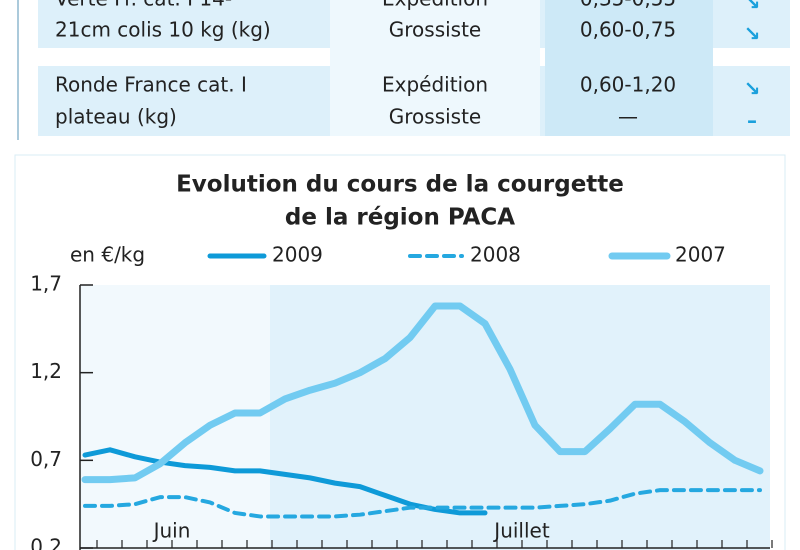 The height and width of the screenshot is (550, 800). What do you see at coordinates (521, 531) in the screenshot?
I see `x-tick-label: Juillet` at bounding box center [521, 531].